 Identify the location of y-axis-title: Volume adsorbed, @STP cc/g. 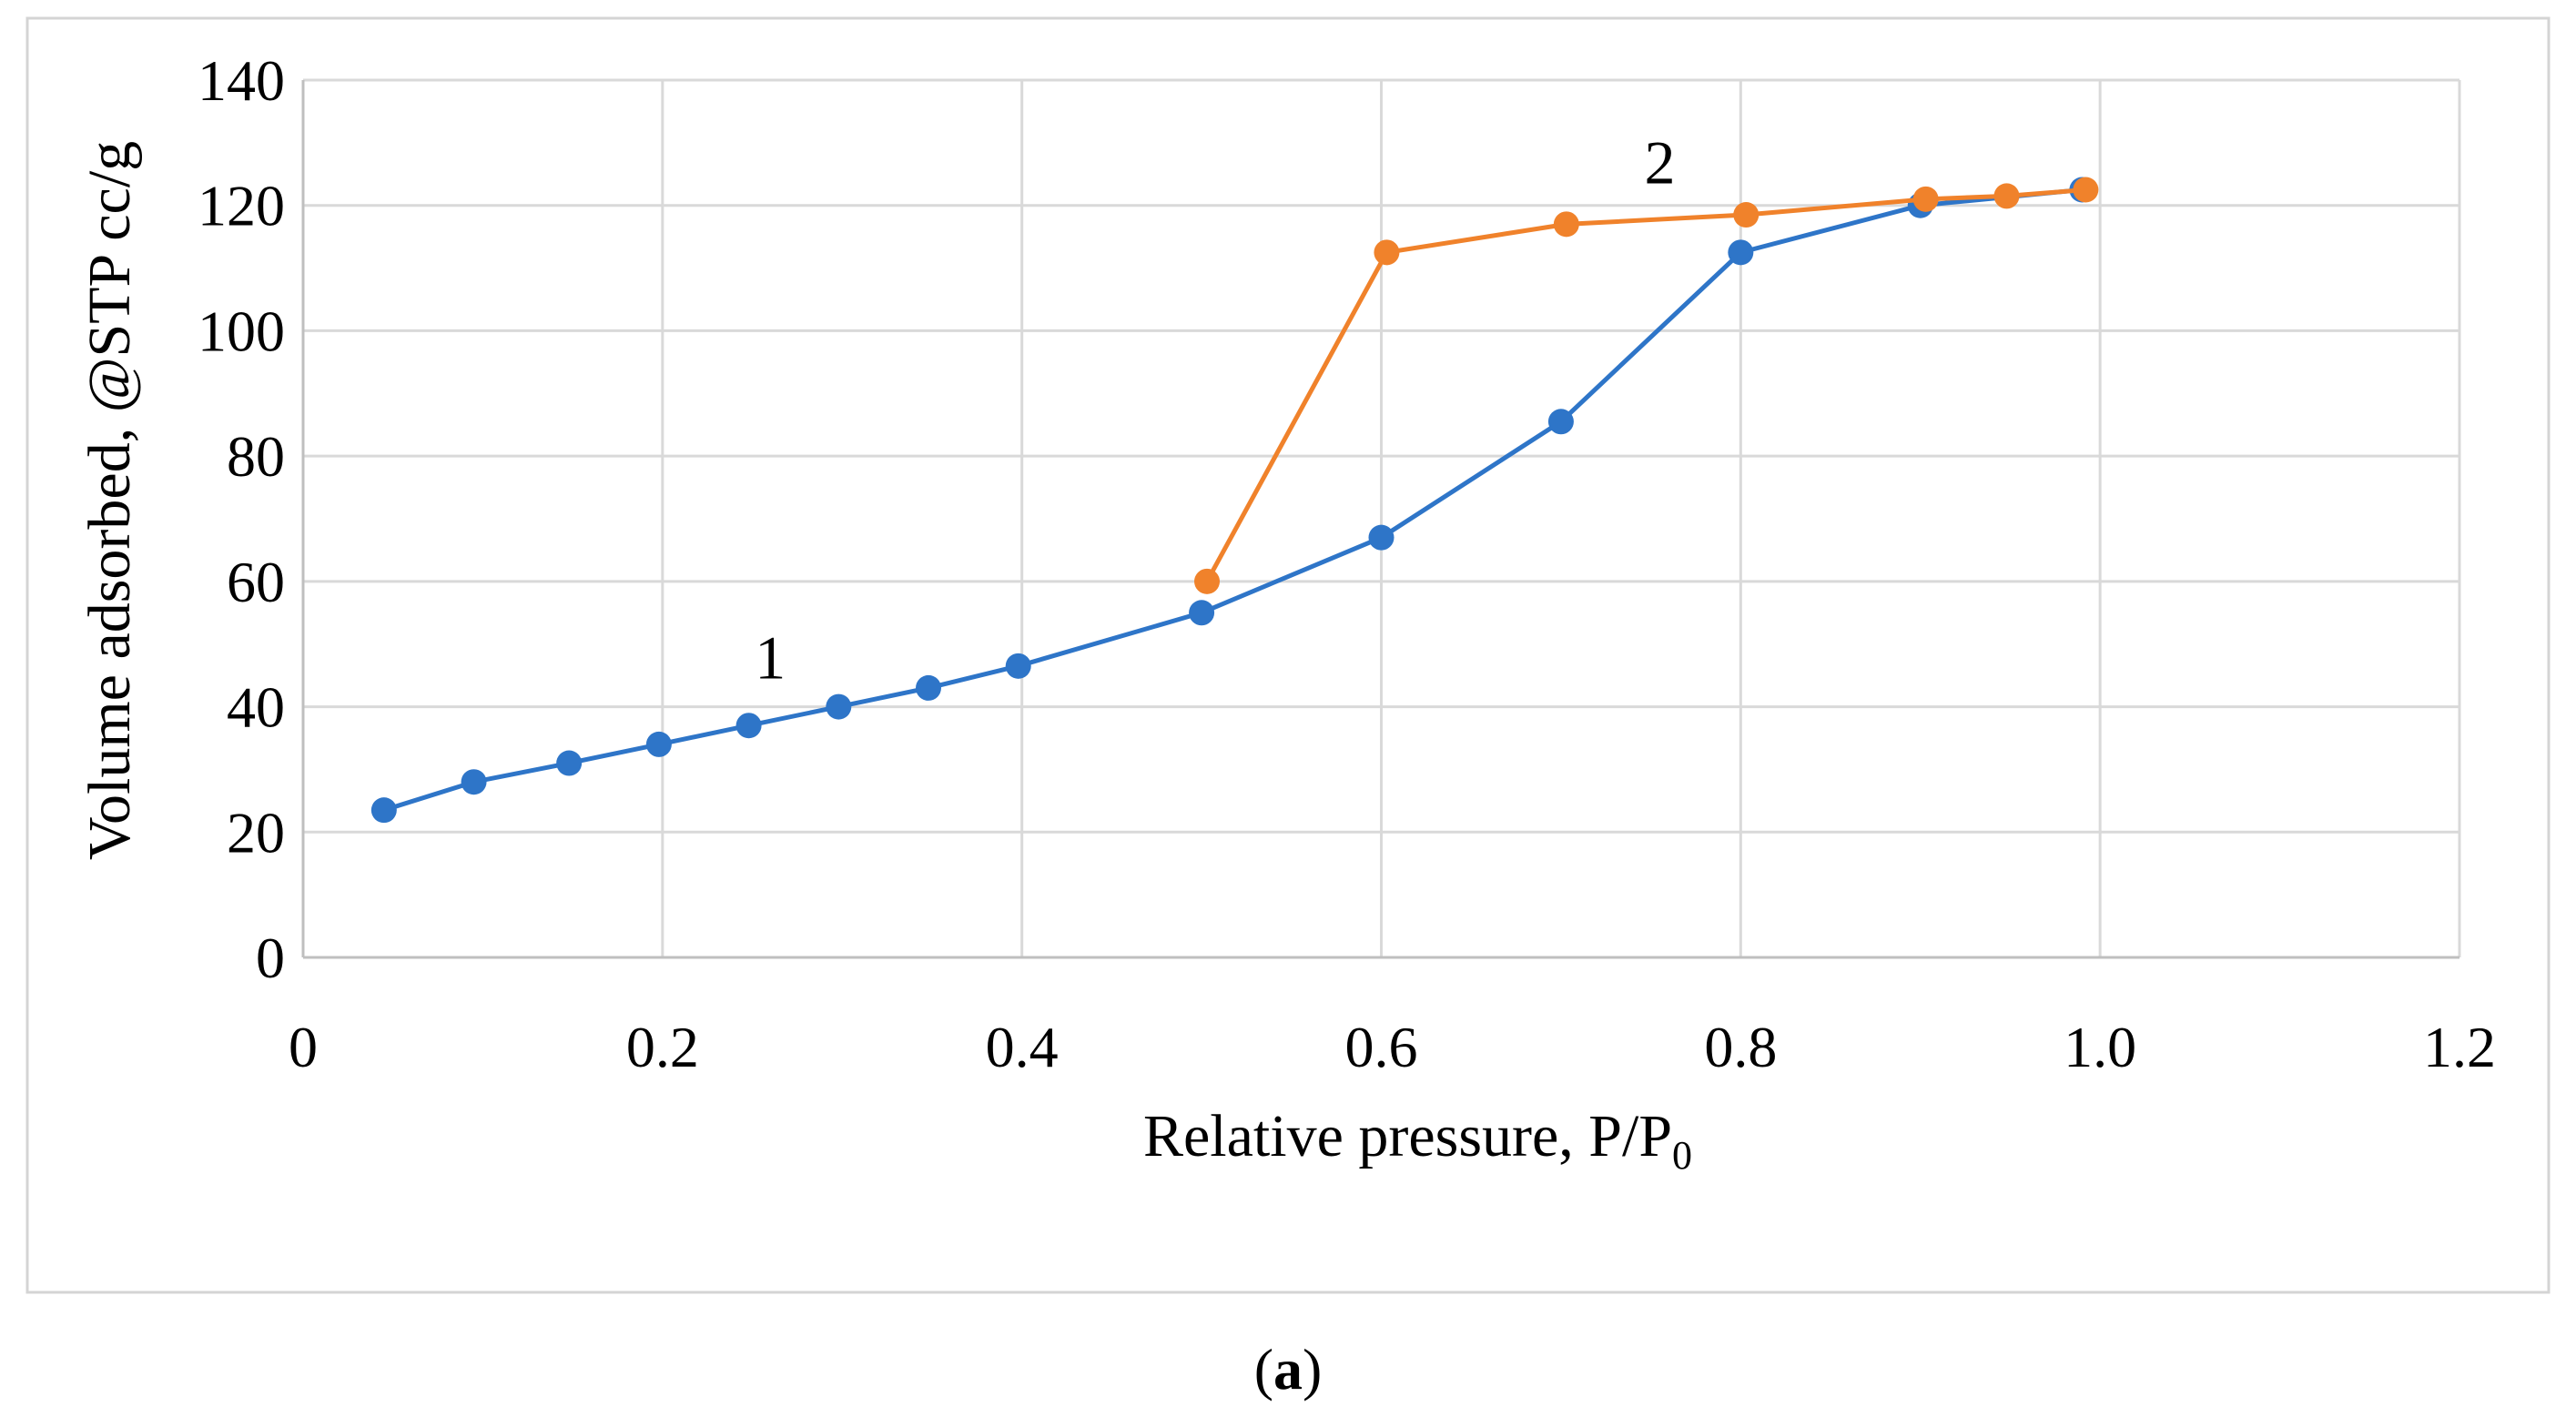
(109, 500).